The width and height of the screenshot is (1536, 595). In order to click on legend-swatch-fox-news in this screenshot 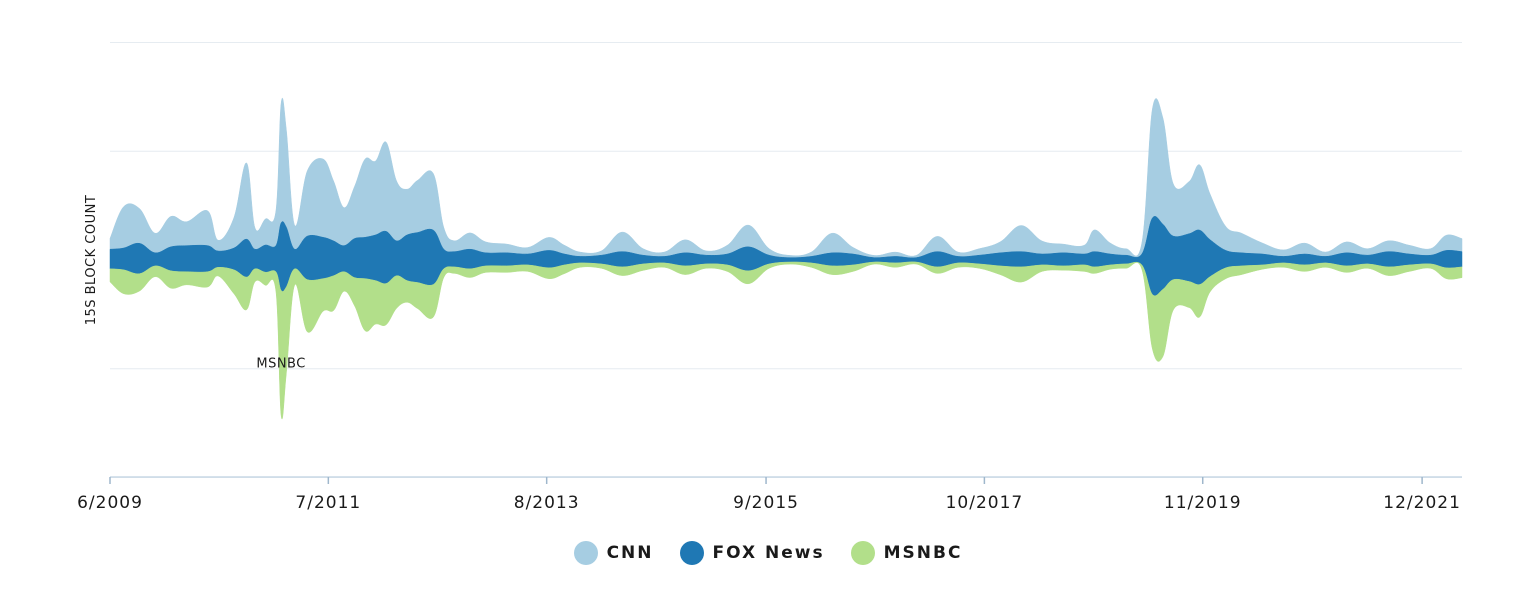, I will do `click(691, 553)`.